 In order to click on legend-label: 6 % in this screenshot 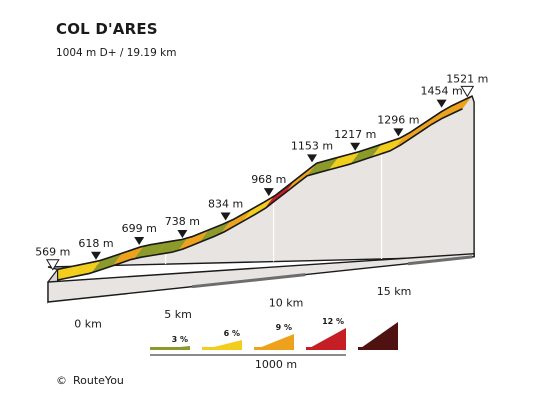, I will do `click(232, 333)`.